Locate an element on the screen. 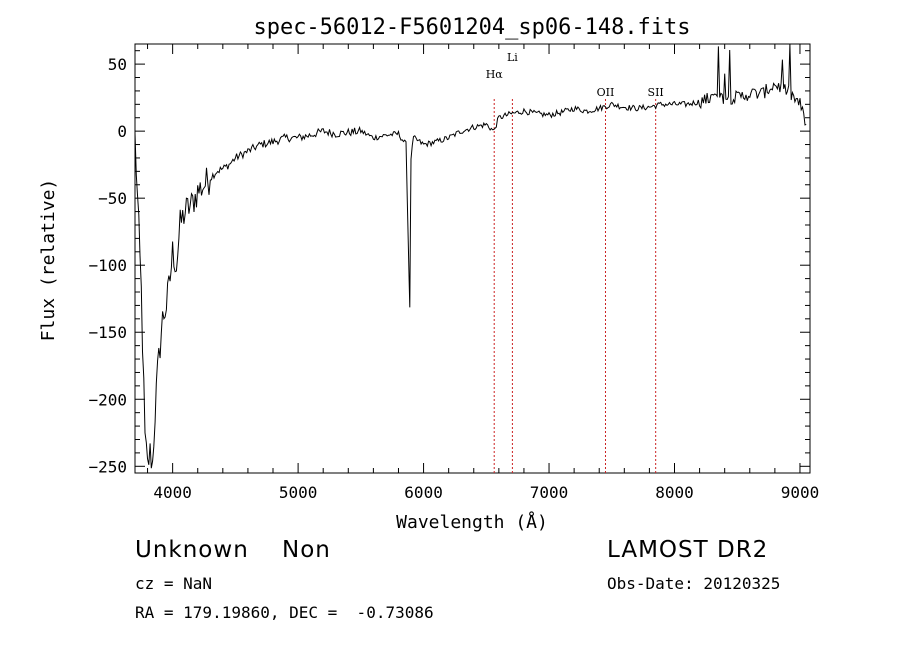 The height and width of the screenshot is (649, 900). x-tick-label: 9000 is located at coordinates (800, 492).